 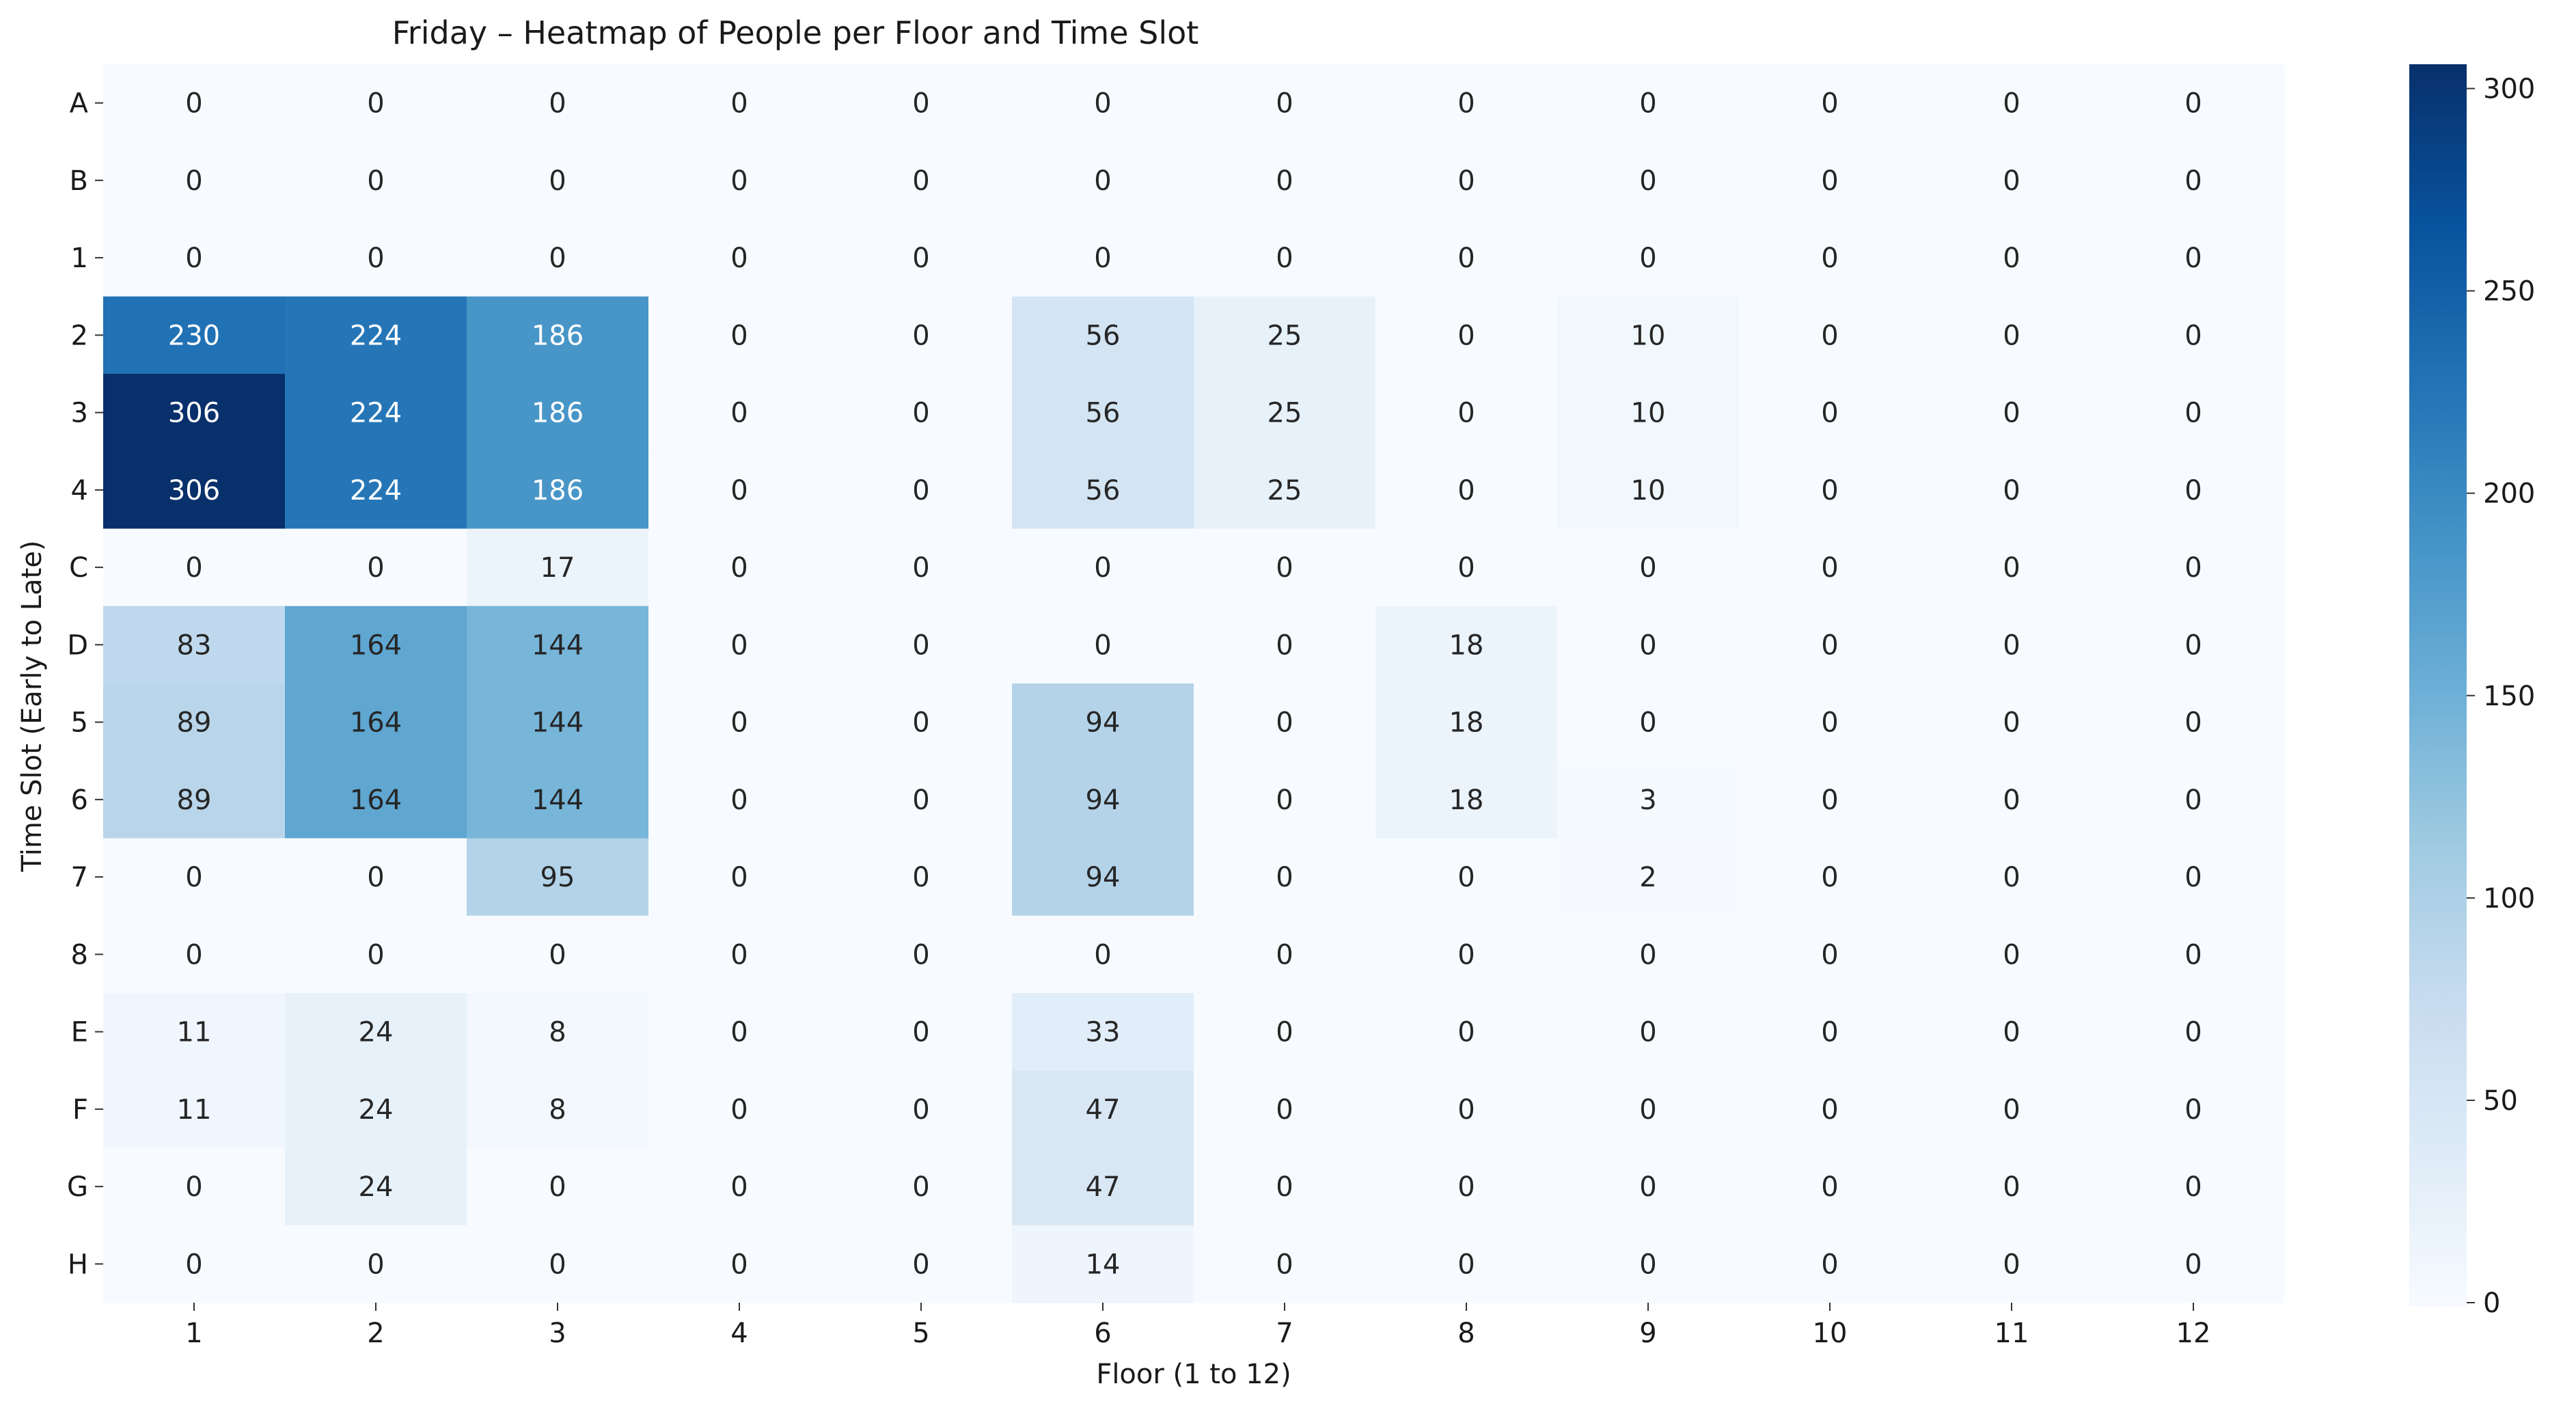 I want to click on cell-value-label: 24, so click(x=376, y=1187).